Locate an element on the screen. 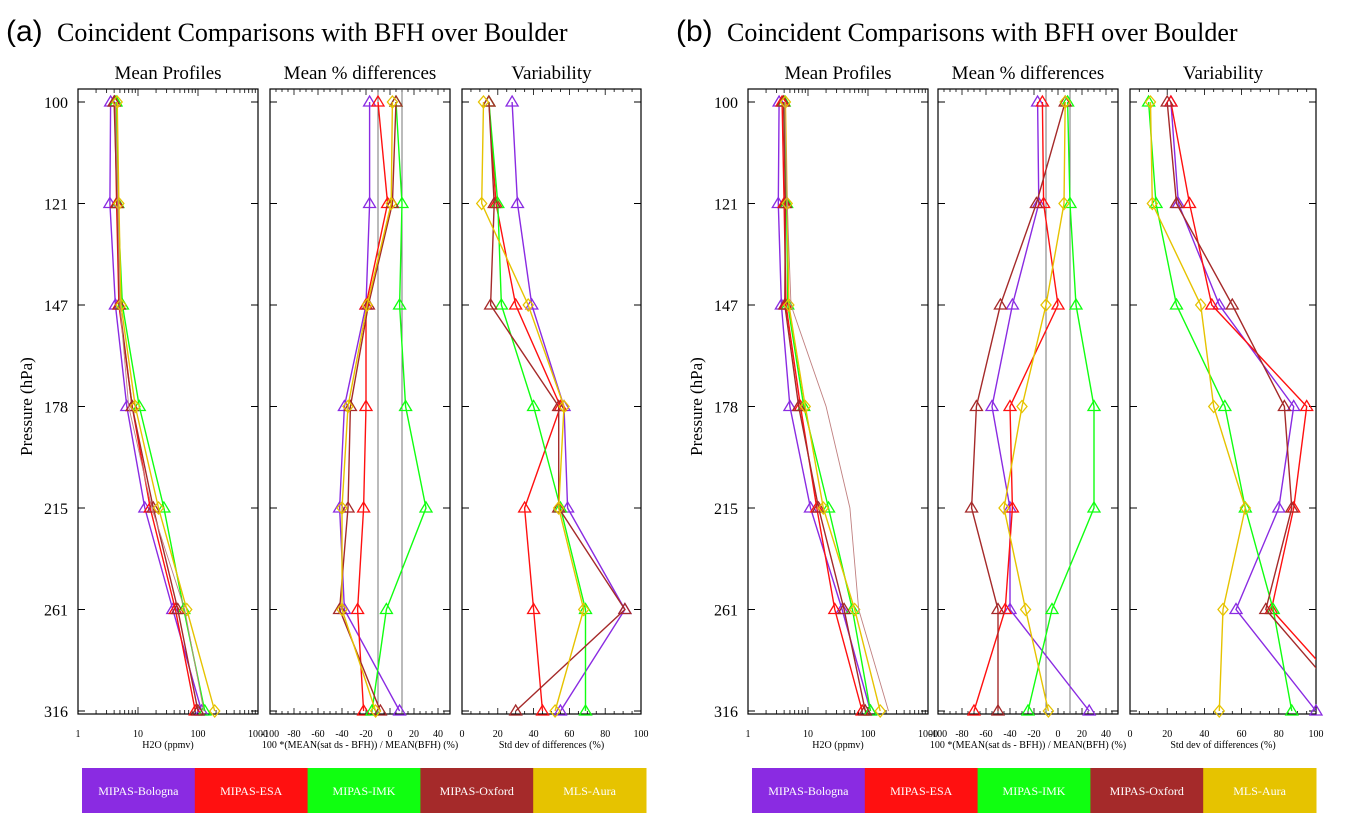 Image resolution: width=1347 pixels, height=813 pixels. y-tick-label: 316 is located at coordinates (56, 712).